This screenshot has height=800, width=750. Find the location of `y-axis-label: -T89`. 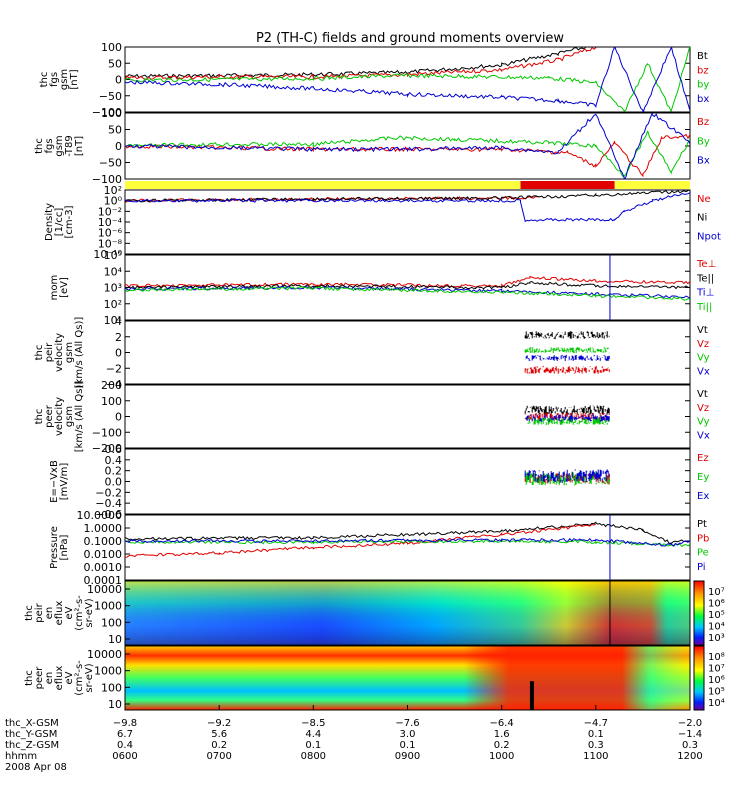

y-axis-label: -T89 is located at coordinates (69, 146).